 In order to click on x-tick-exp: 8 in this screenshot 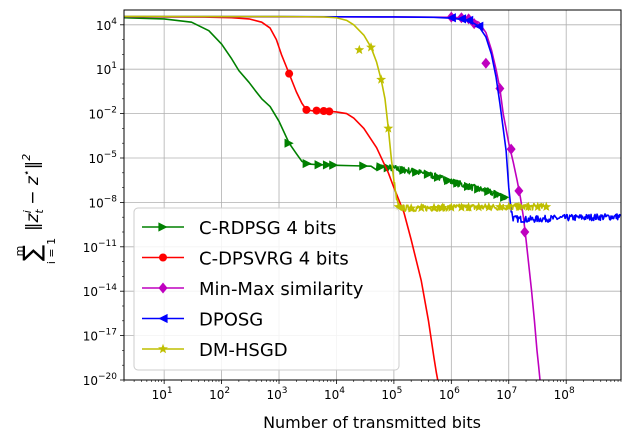, I will do `click(572, 391)`.